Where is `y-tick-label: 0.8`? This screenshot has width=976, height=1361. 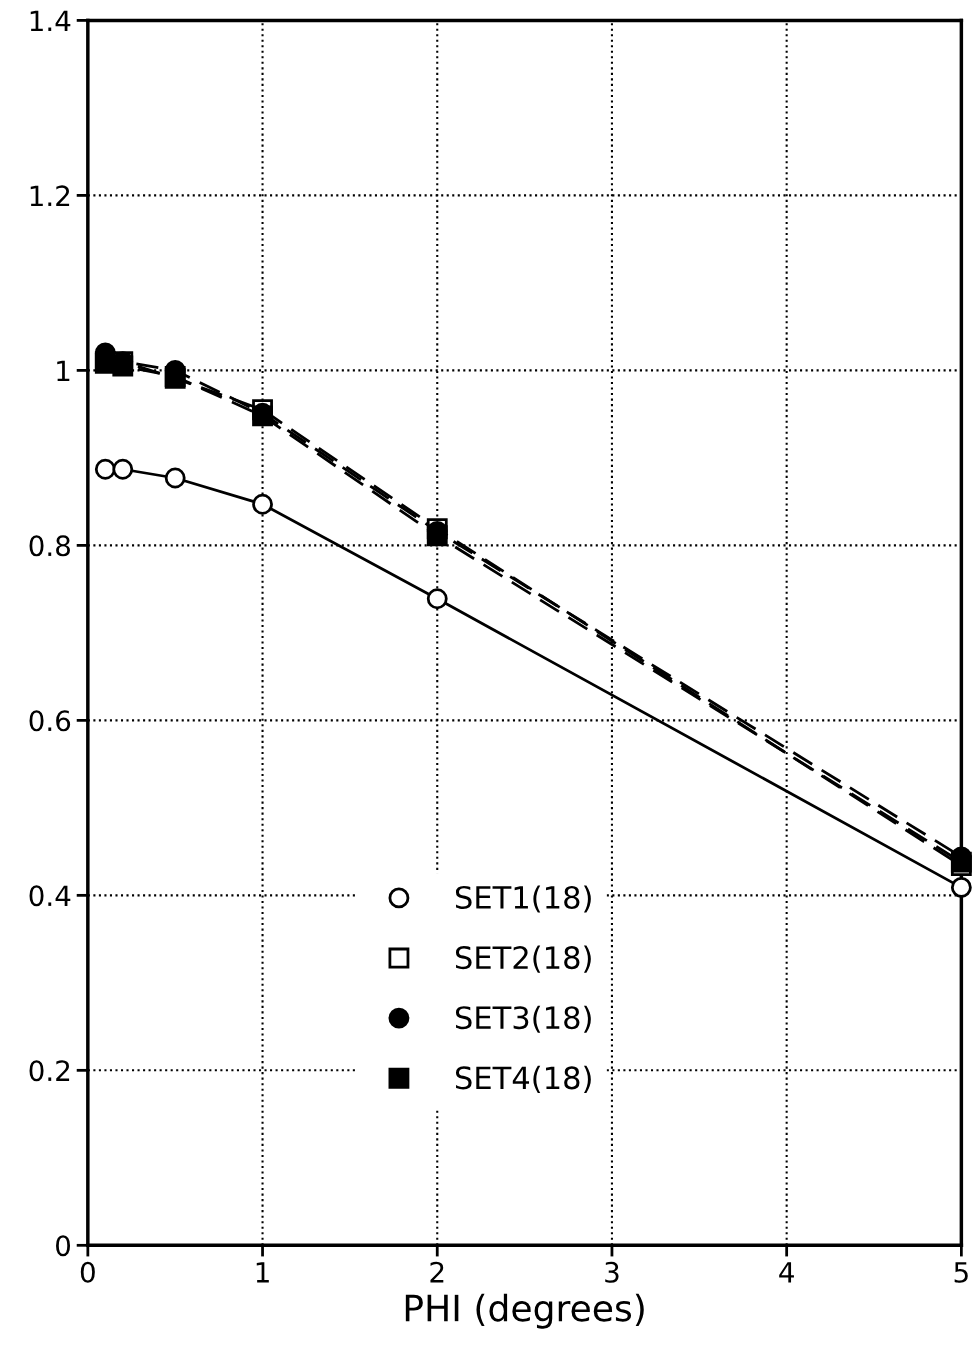
y-tick-label: 0.8 is located at coordinates (49, 546).